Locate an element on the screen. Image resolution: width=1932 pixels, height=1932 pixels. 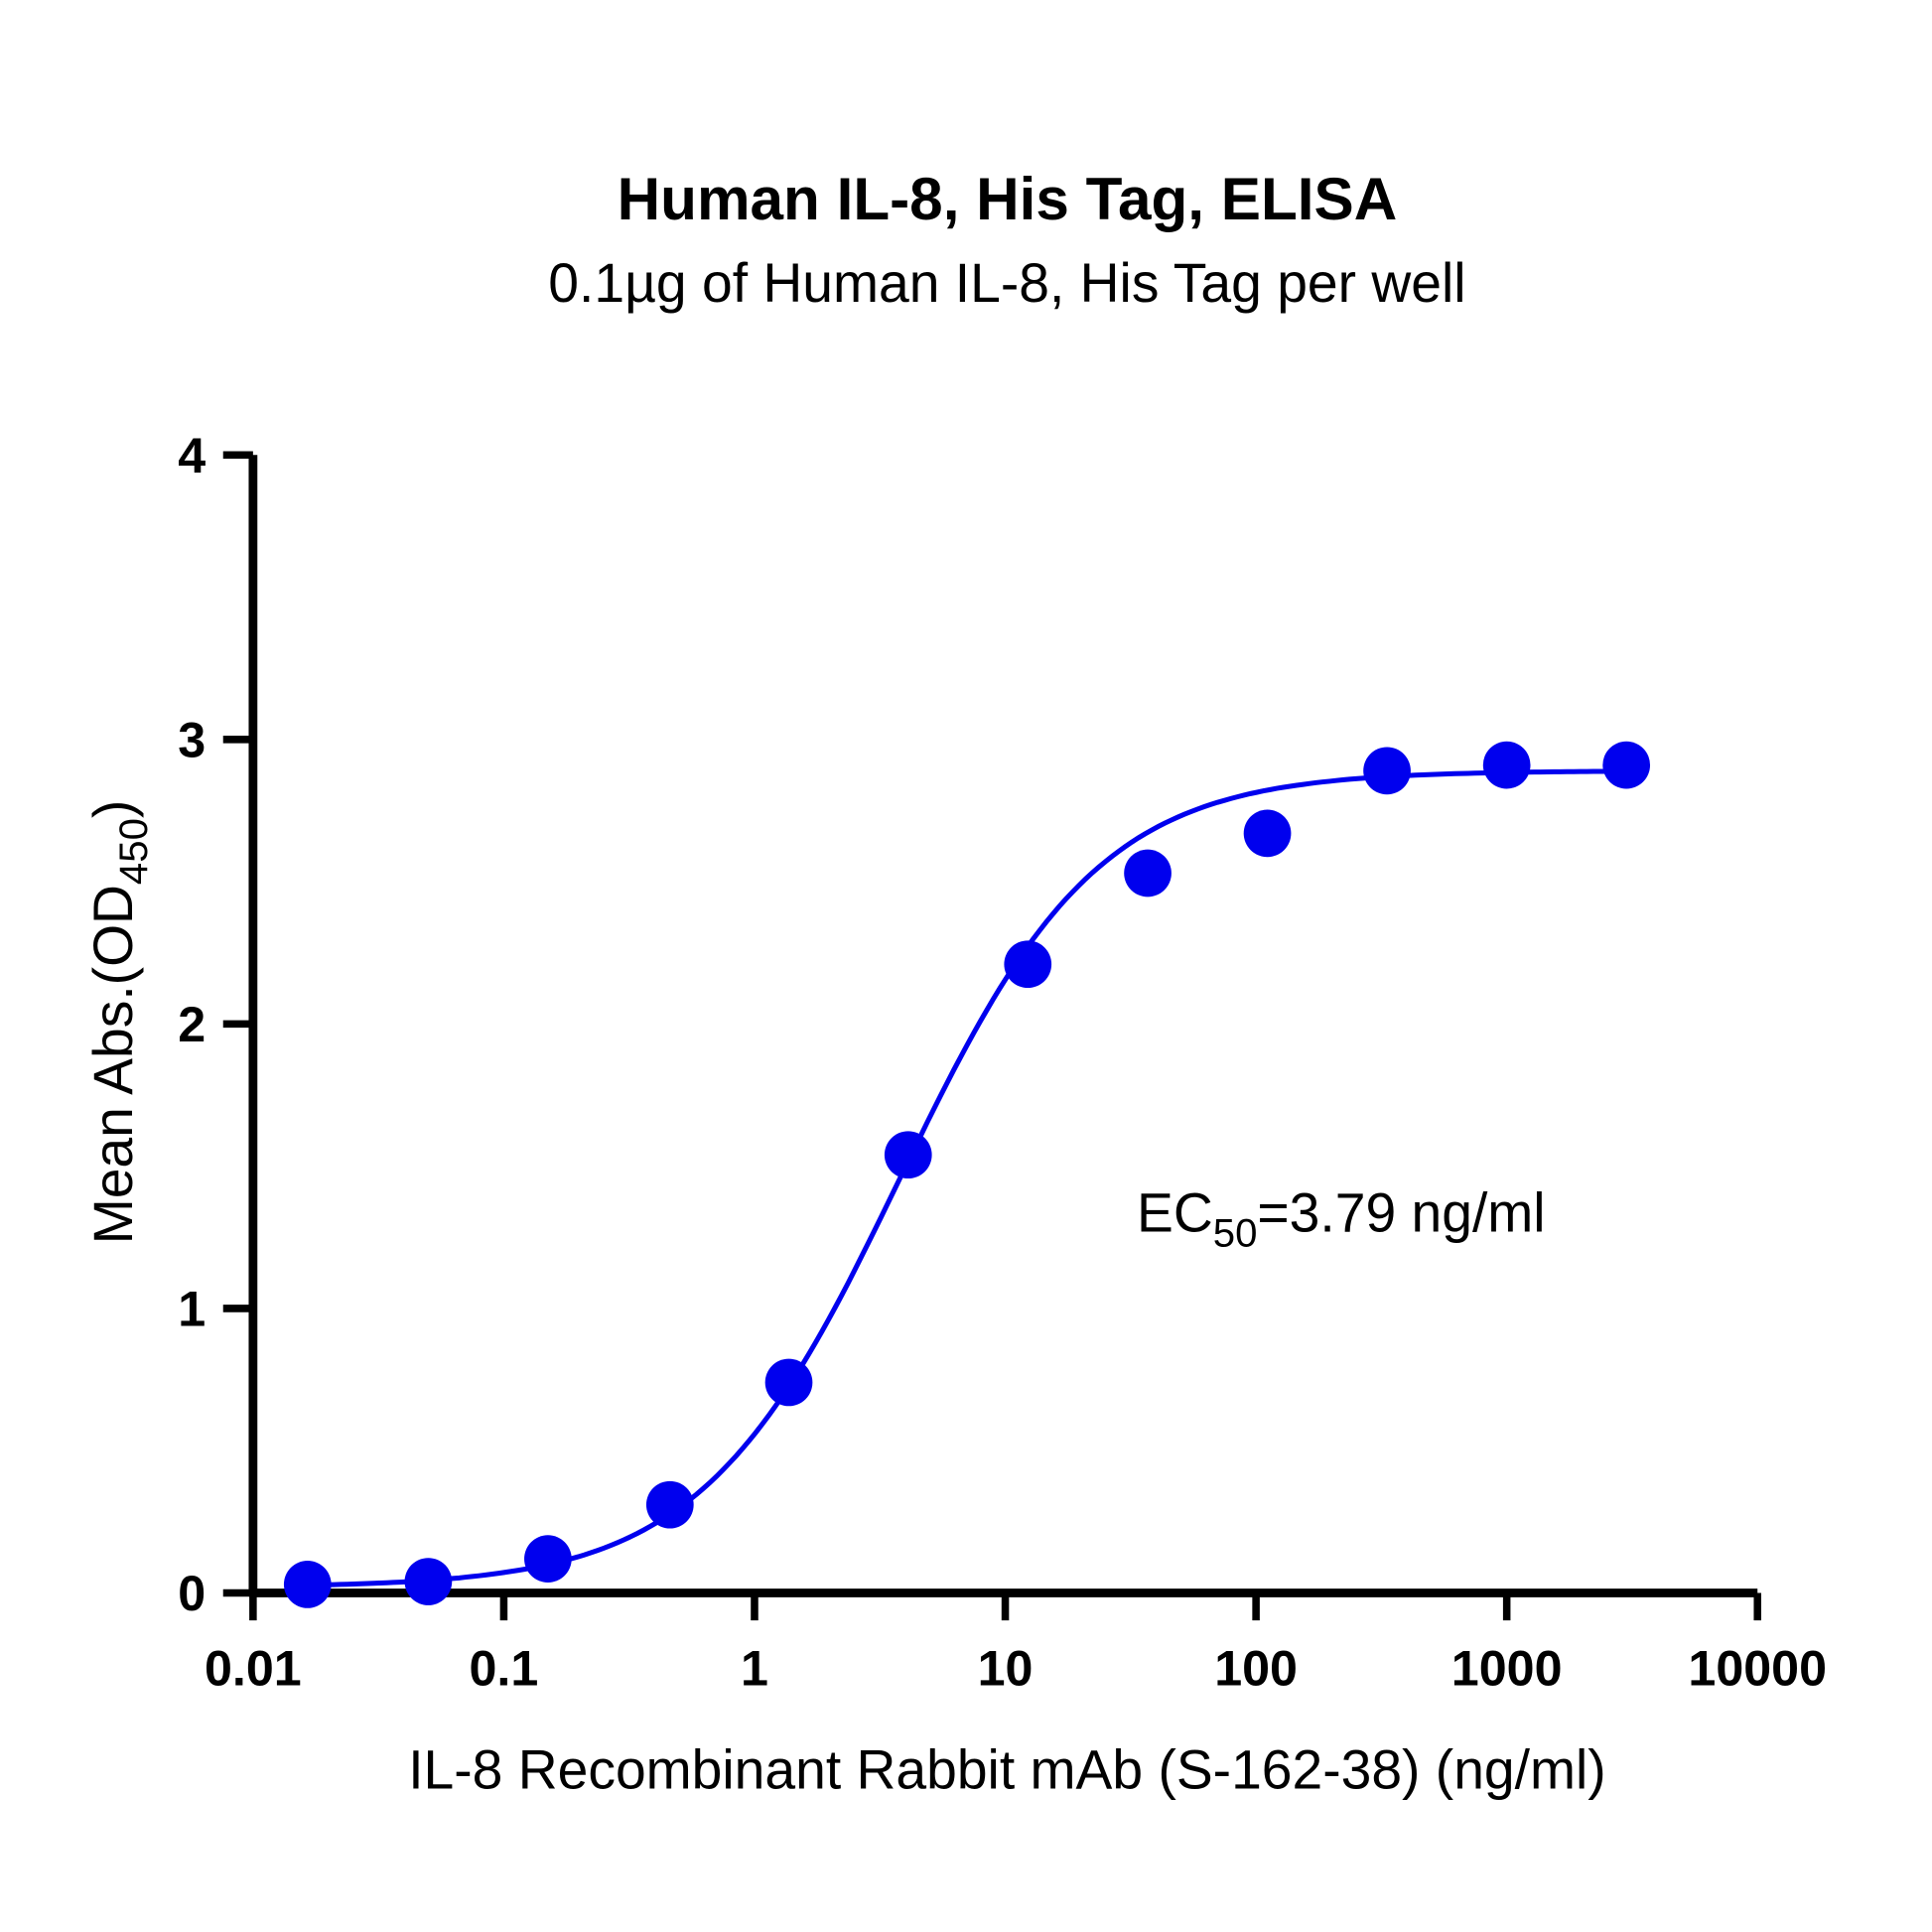
ec50-prefix: EC is located at coordinates (1175, 1212).